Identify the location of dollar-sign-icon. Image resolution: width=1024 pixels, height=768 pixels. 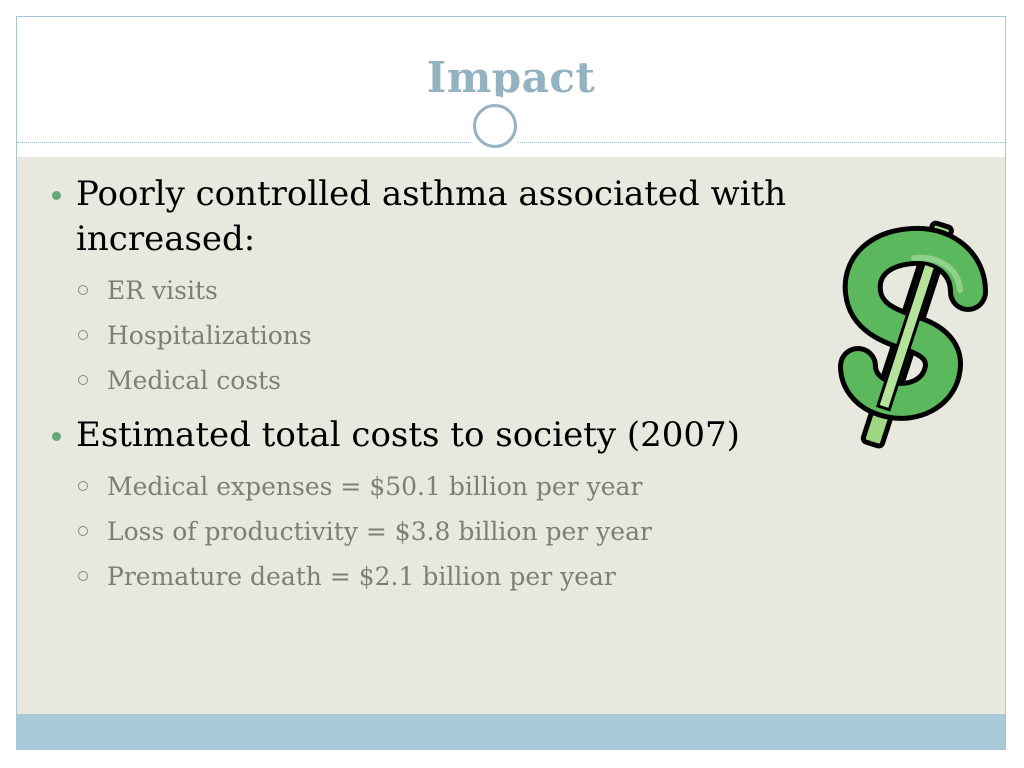
(908, 339).